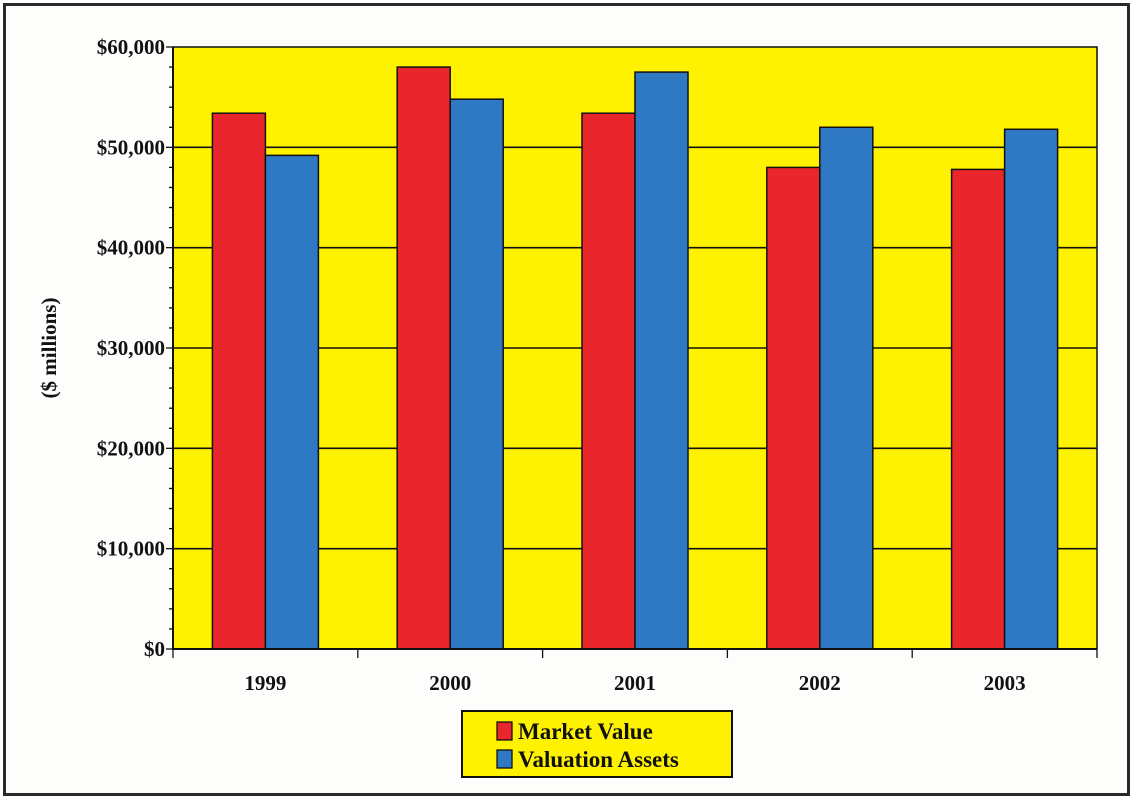 The height and width of the screenshot is (797, 1131). I want to click on bar-market-value-2001, so click(608, 381).